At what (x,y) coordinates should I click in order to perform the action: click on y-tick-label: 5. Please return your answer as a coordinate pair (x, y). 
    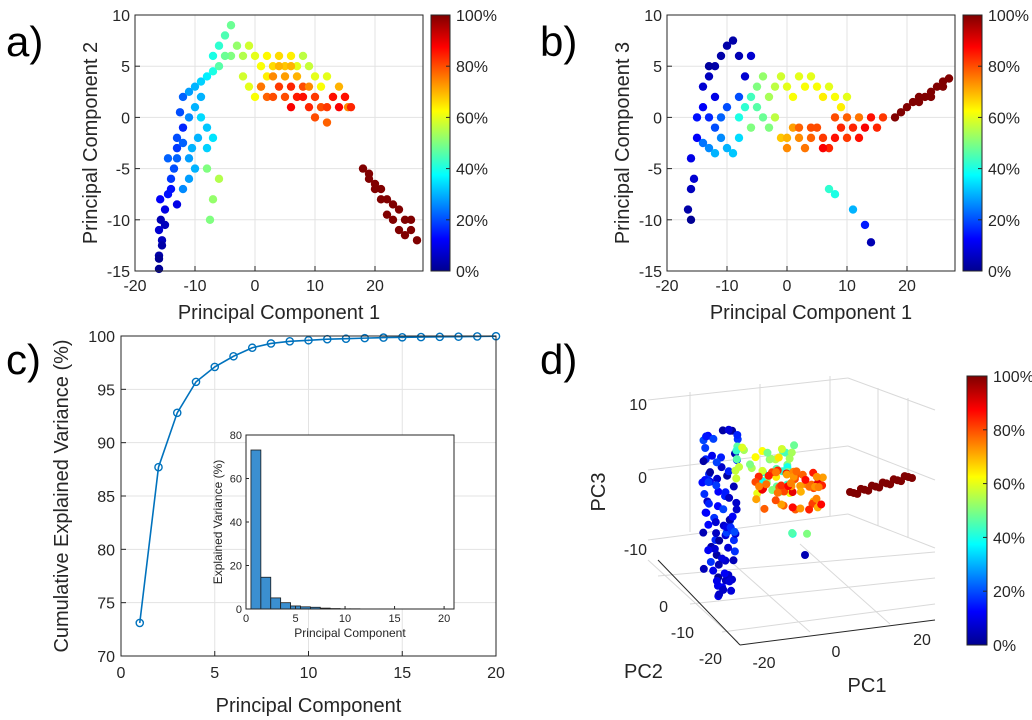
    Looking at the image, I should click on (657, 67).